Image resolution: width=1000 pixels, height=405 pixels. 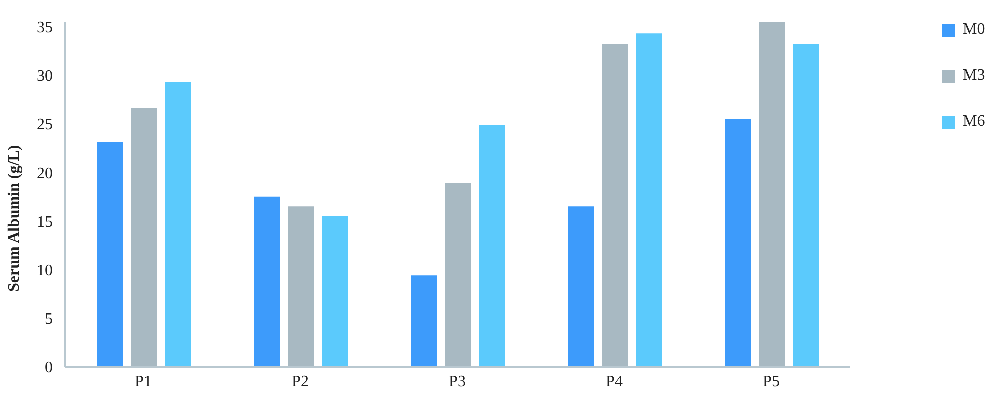 I want to click on legend-label: M0, so click(x=974, y=30).